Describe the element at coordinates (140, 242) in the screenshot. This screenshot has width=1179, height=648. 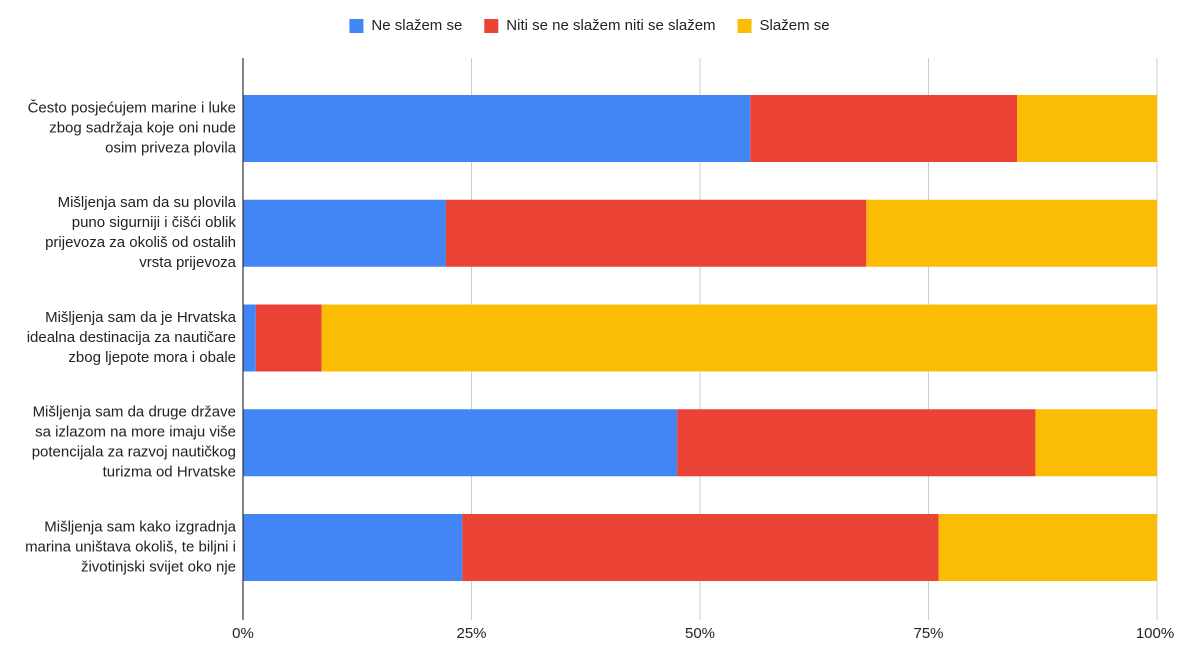
I see `category-label-line: prijevoza za okoliš od ostalih` at that location.